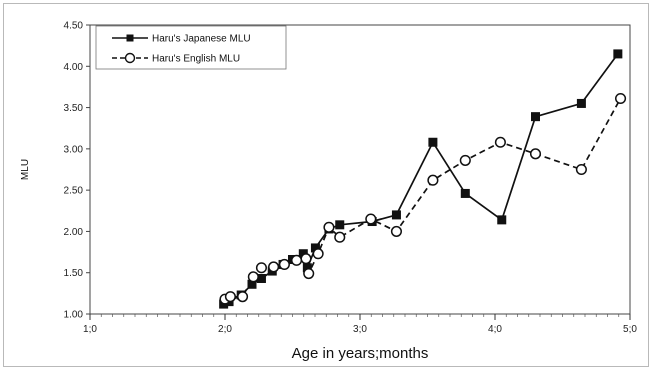  I want to click on y-axis: 1.00 1.50 2.00 2.50 3.00 3.50 4.00 4.50, so click(77, 171).